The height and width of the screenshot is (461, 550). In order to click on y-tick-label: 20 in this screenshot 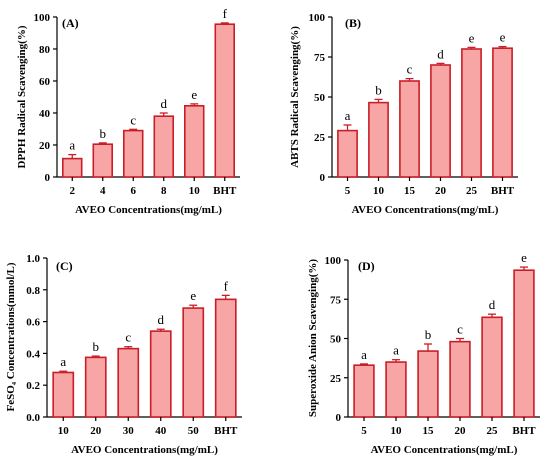, I will do `click(45, 146)`.